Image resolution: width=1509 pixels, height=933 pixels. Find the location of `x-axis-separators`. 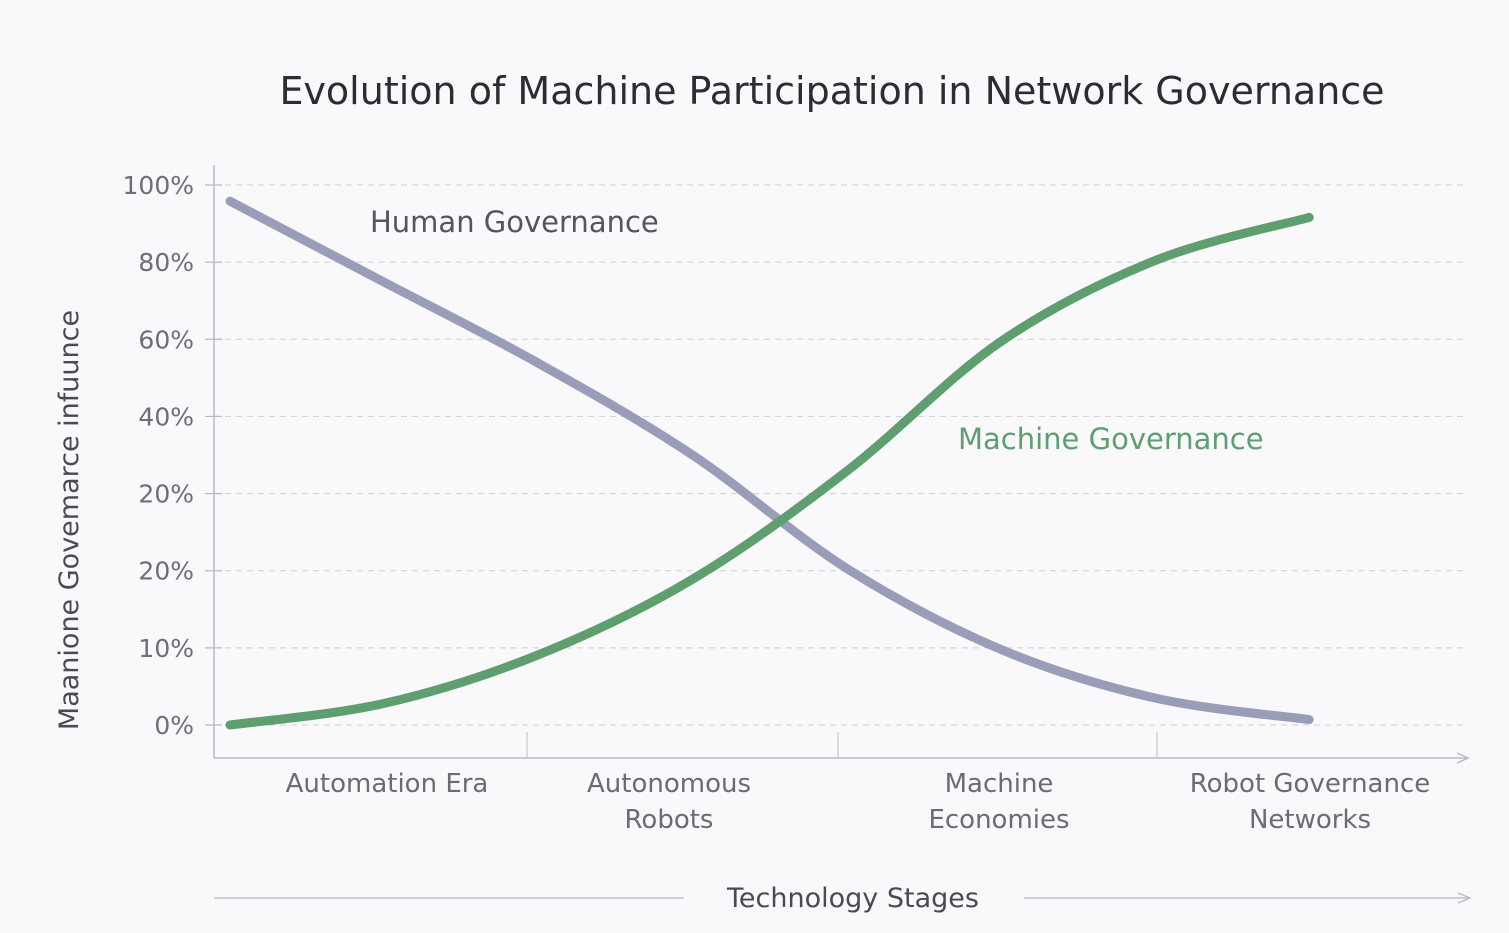

x-axis-separators is located at coordinates (842, 745).